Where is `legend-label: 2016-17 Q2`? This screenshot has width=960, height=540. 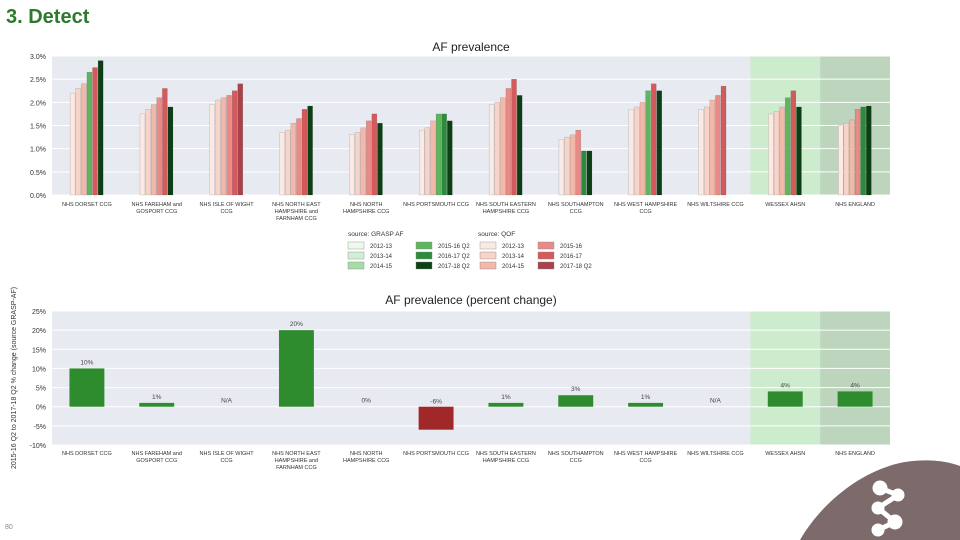 legend-label: 2016-17 Q2 is located at coordinates (454, 257).